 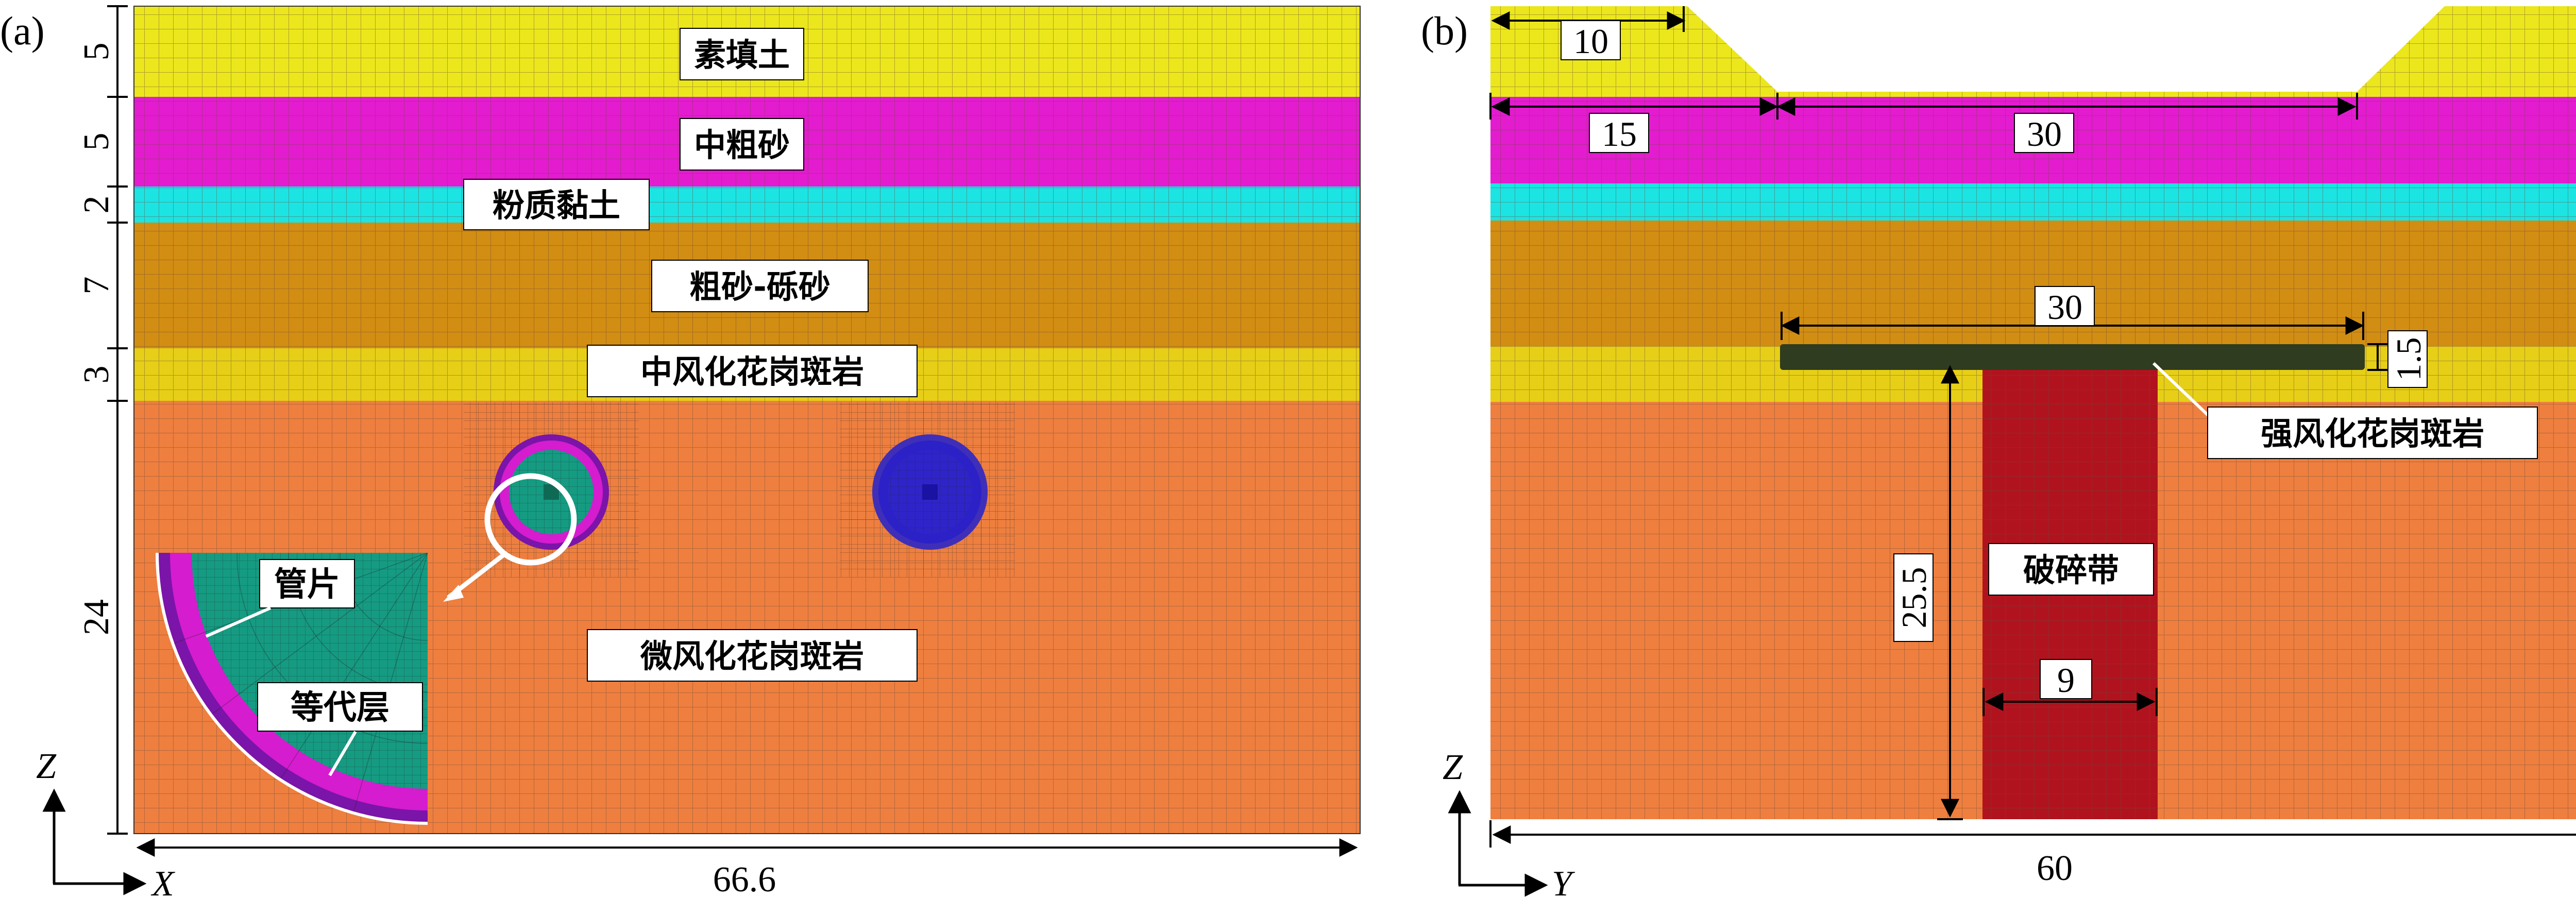 I want to click on dim-middle: 30, so click(x=2044, y=134).